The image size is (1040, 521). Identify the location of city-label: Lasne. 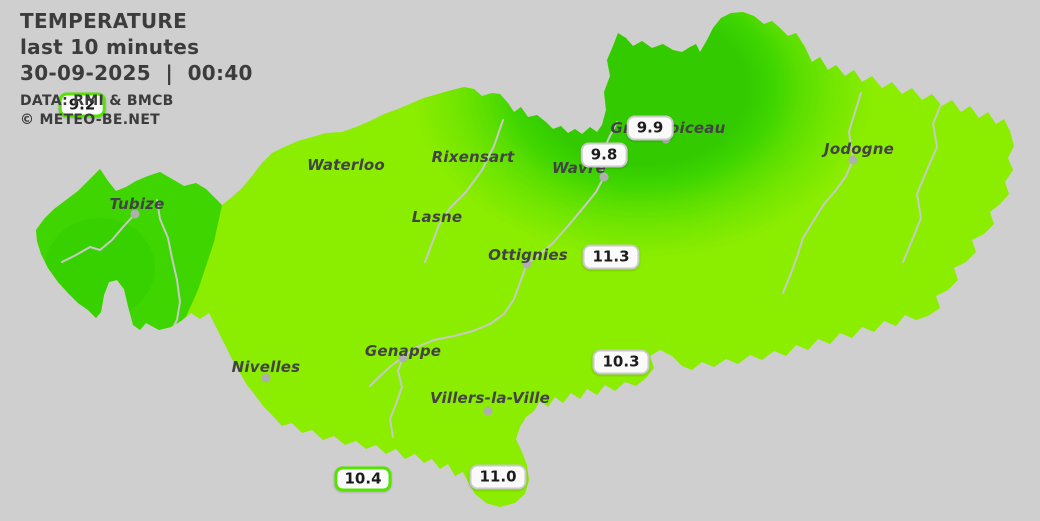
(437, 217).